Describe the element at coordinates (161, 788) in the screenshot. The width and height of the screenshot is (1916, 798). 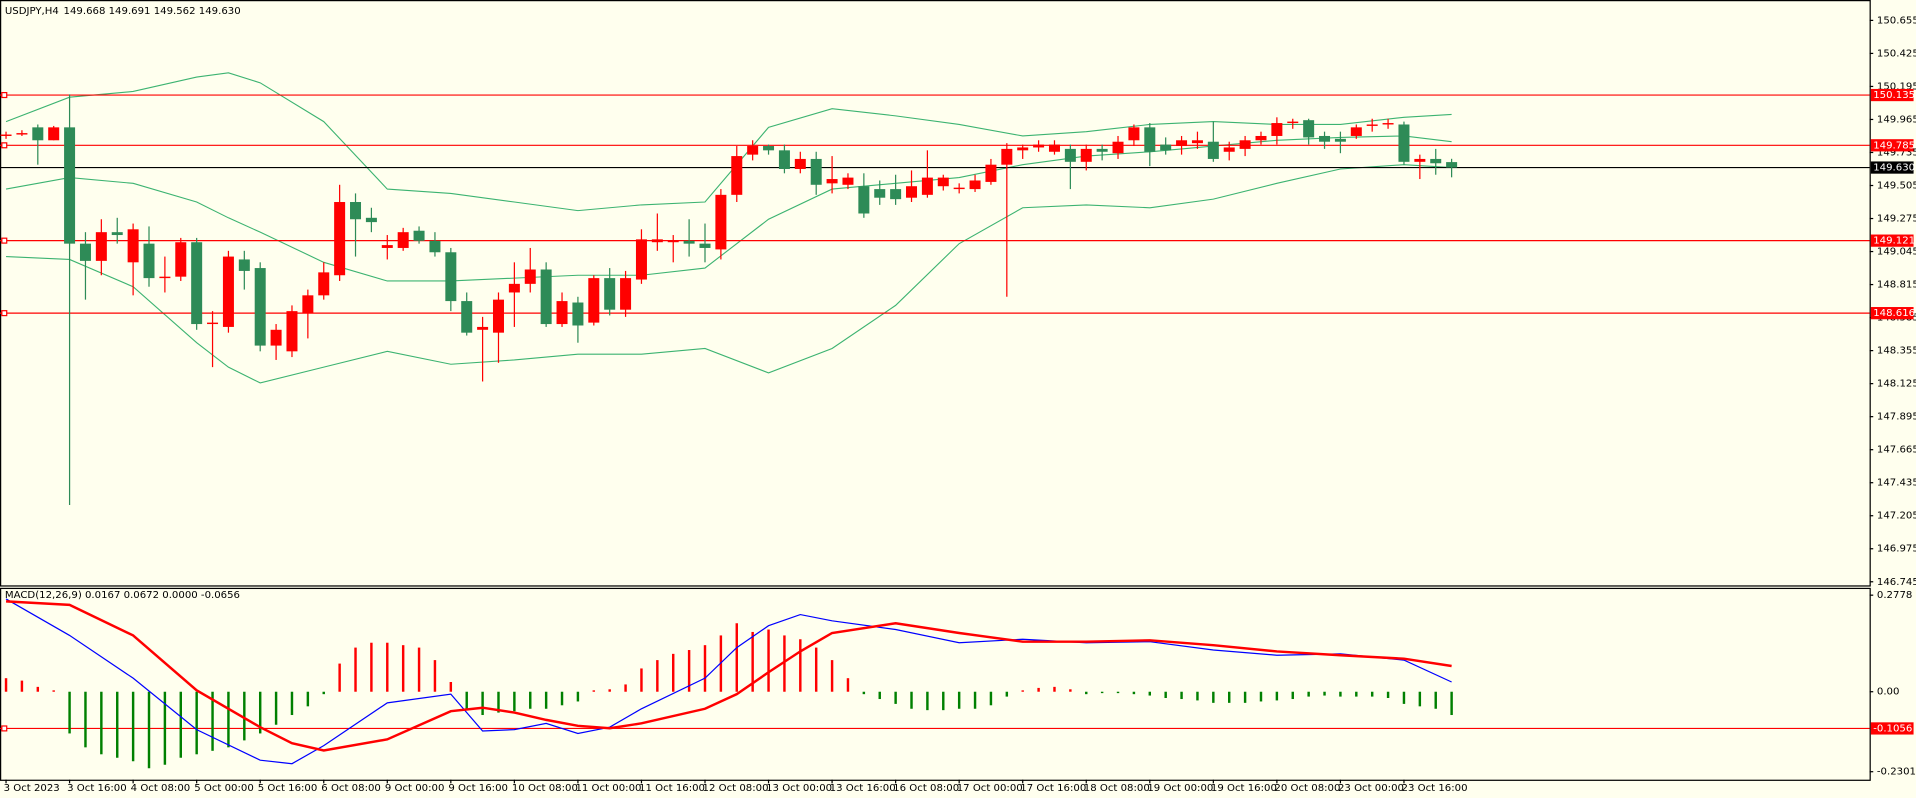
I see `x-tick-label: 4 Oct 08:00` at that location.